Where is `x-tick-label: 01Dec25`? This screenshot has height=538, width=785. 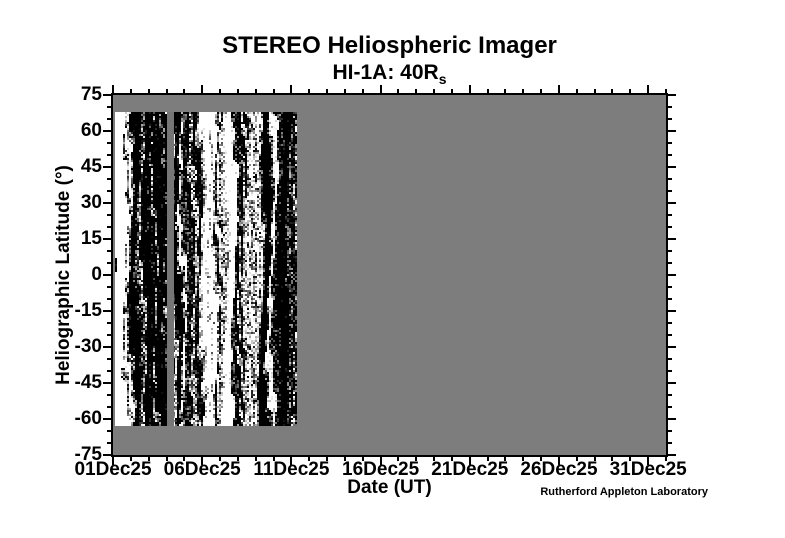
x-tick-label: 01Dec25 is located at coordinates (113, 469).